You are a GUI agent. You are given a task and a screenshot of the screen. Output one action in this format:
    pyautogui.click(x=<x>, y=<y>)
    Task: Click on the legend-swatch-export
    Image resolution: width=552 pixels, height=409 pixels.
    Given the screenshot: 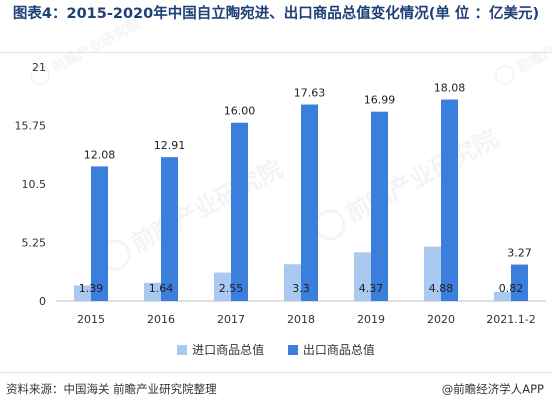 What is the action you would take?
    pyautogui.click(x=292, y=349)
    